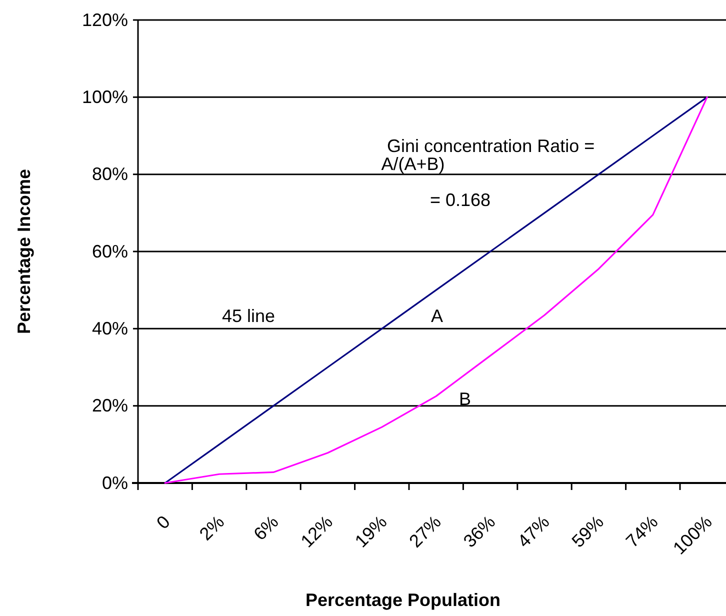  I want to click on y-tick-label: 20%, so click(110, 406).